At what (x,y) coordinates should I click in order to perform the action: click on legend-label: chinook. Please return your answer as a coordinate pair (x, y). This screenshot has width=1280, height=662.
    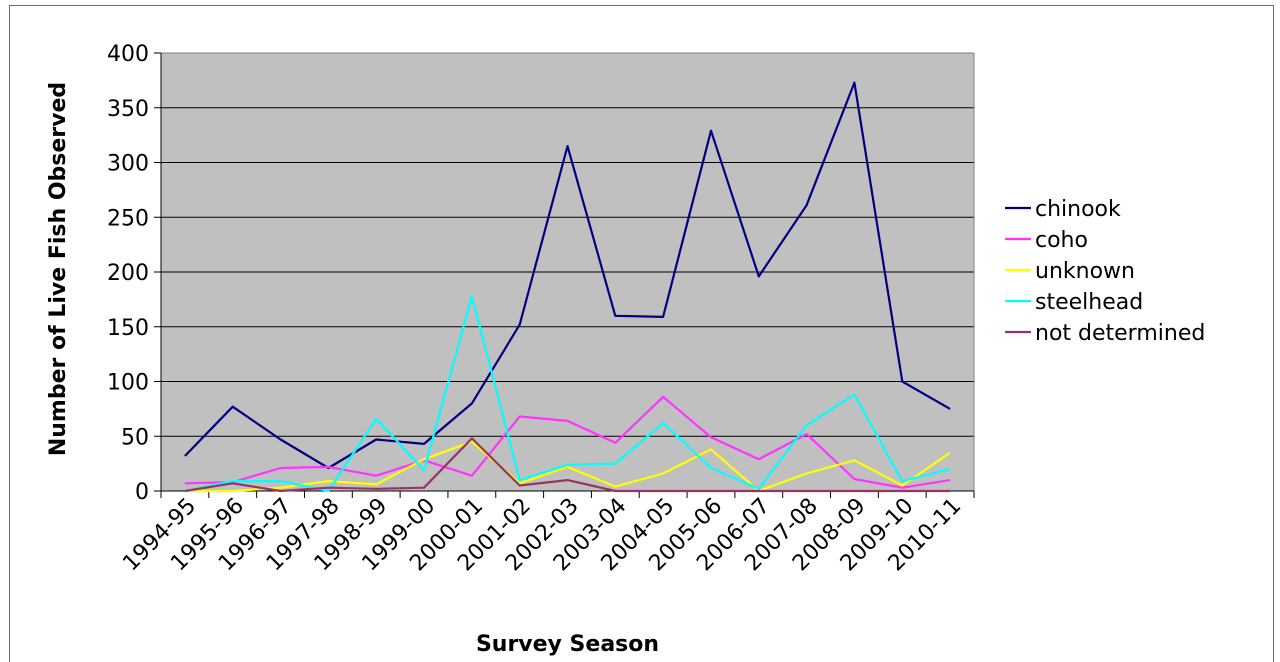
    Looking at the image, I should click on (1078, 209).